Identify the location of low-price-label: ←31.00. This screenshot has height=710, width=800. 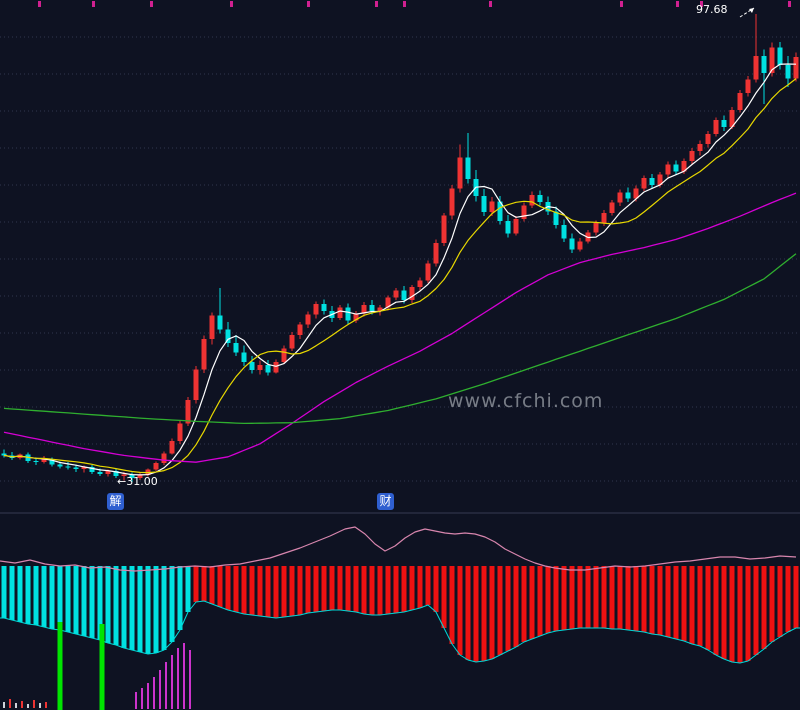
(137, 481).